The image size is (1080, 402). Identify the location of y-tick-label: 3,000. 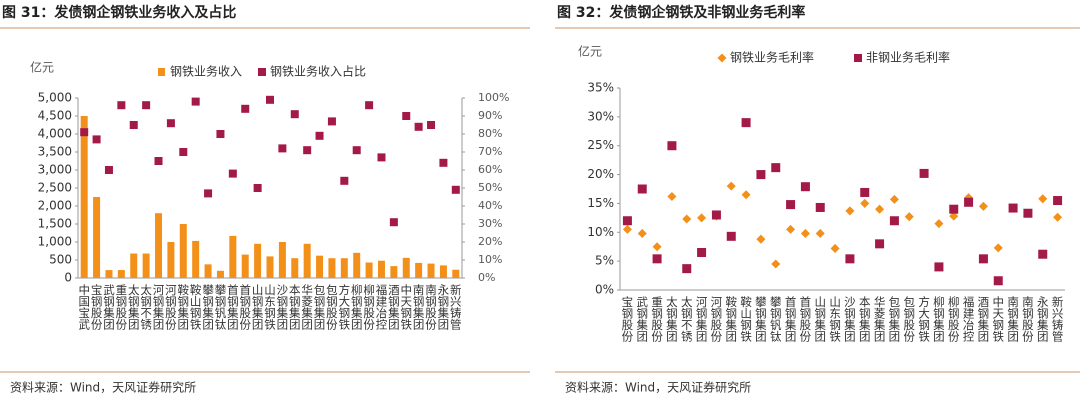
(55, 170).